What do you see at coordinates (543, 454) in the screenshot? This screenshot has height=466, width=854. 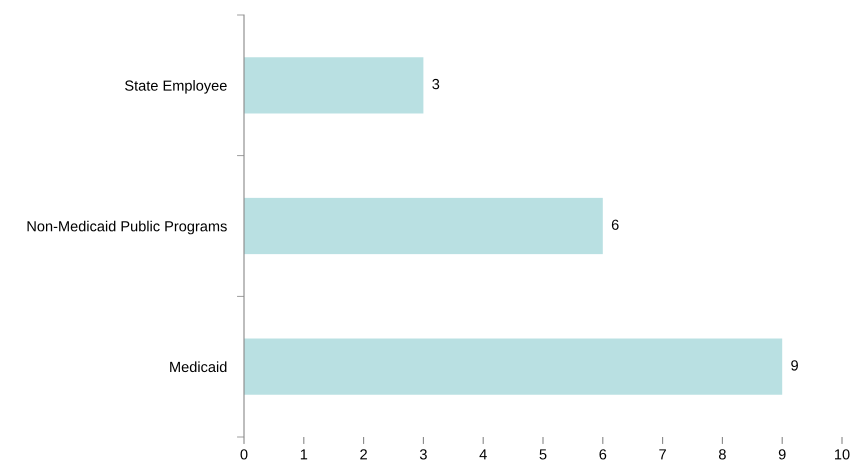 I see `x-tick-label: 5` at bounding box center [543, 454].